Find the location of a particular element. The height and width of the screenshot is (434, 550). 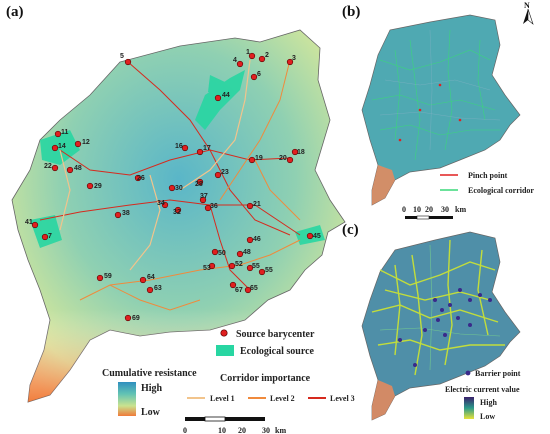

node-28: 28 is located at coordinates (199, 183).